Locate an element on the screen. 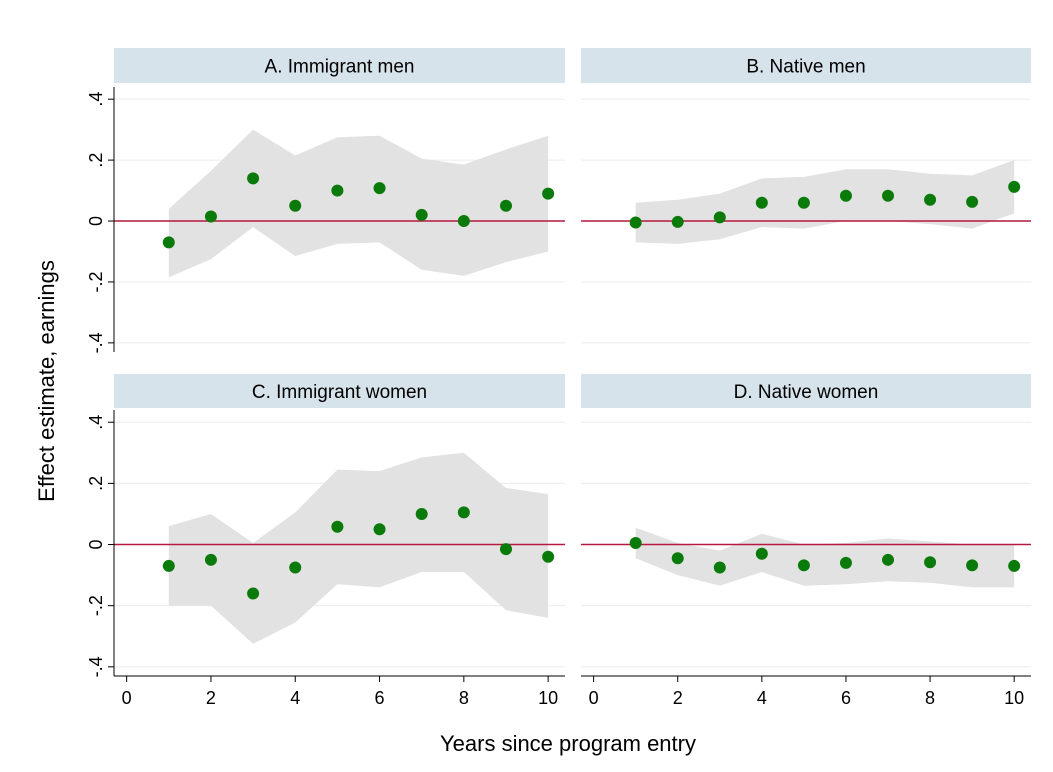 The height and width of the screenshot is (772, 1053). panel-title: C. Immigrant women is located at coordinates (339, 392).